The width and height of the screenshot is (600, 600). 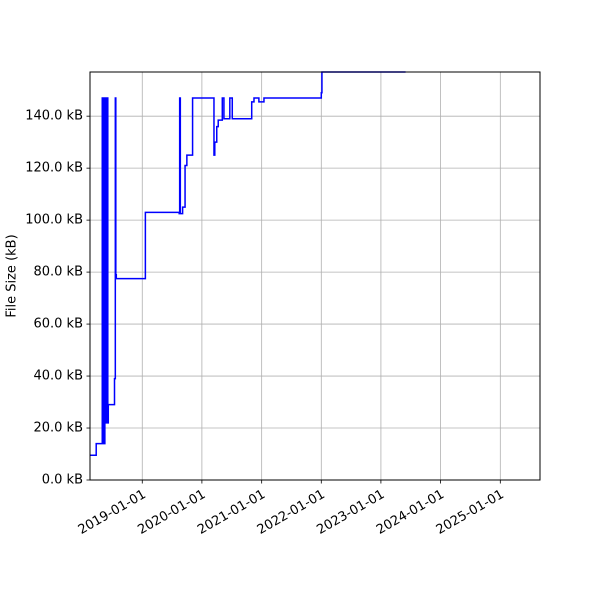 I want to click on y-axis-title: File Size (kB), so click(x=12, y=275).